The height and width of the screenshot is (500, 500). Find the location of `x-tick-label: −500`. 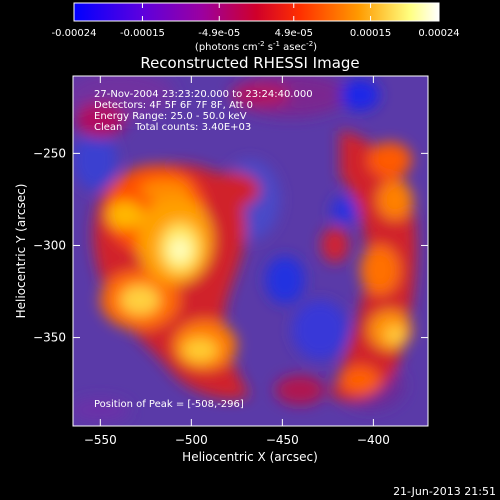

x-tick-label: −500 is located at coordinates (191, 440).